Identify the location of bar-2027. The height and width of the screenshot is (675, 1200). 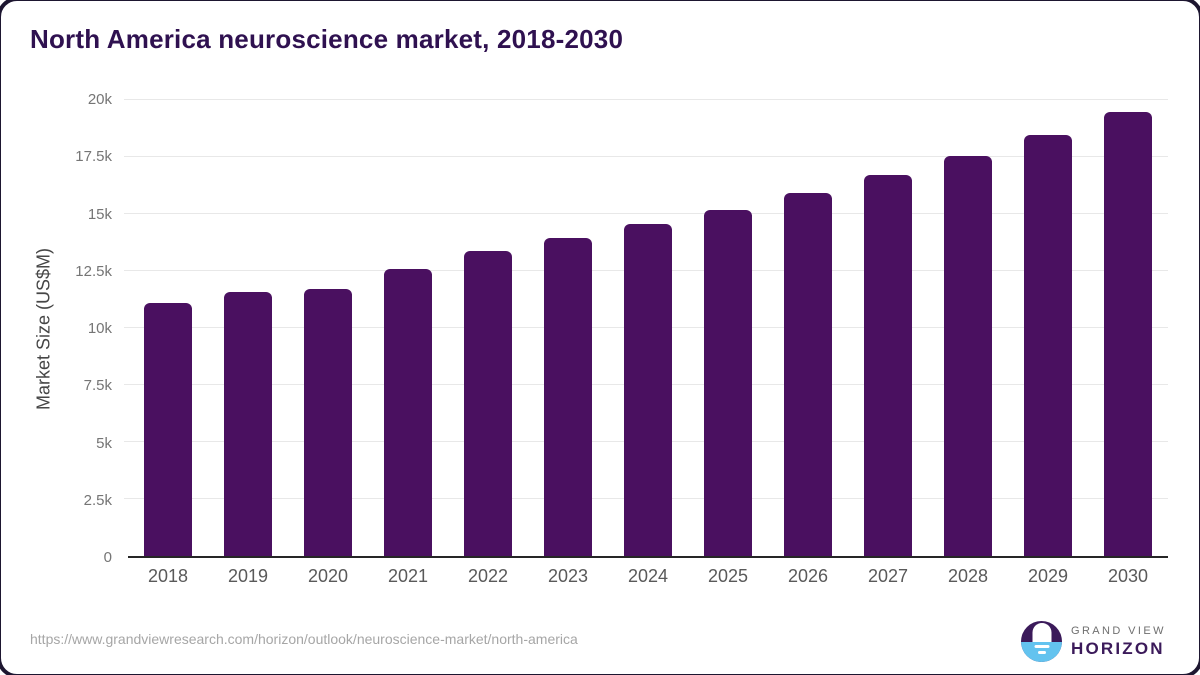
(888, 365).